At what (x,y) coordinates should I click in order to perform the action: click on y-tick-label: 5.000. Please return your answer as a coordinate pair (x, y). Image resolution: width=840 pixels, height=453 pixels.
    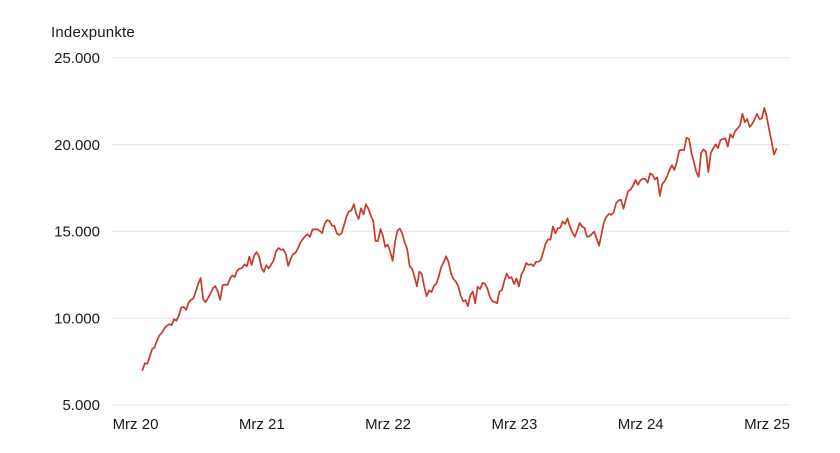
    Looking at the image, I should click on (81, 405).